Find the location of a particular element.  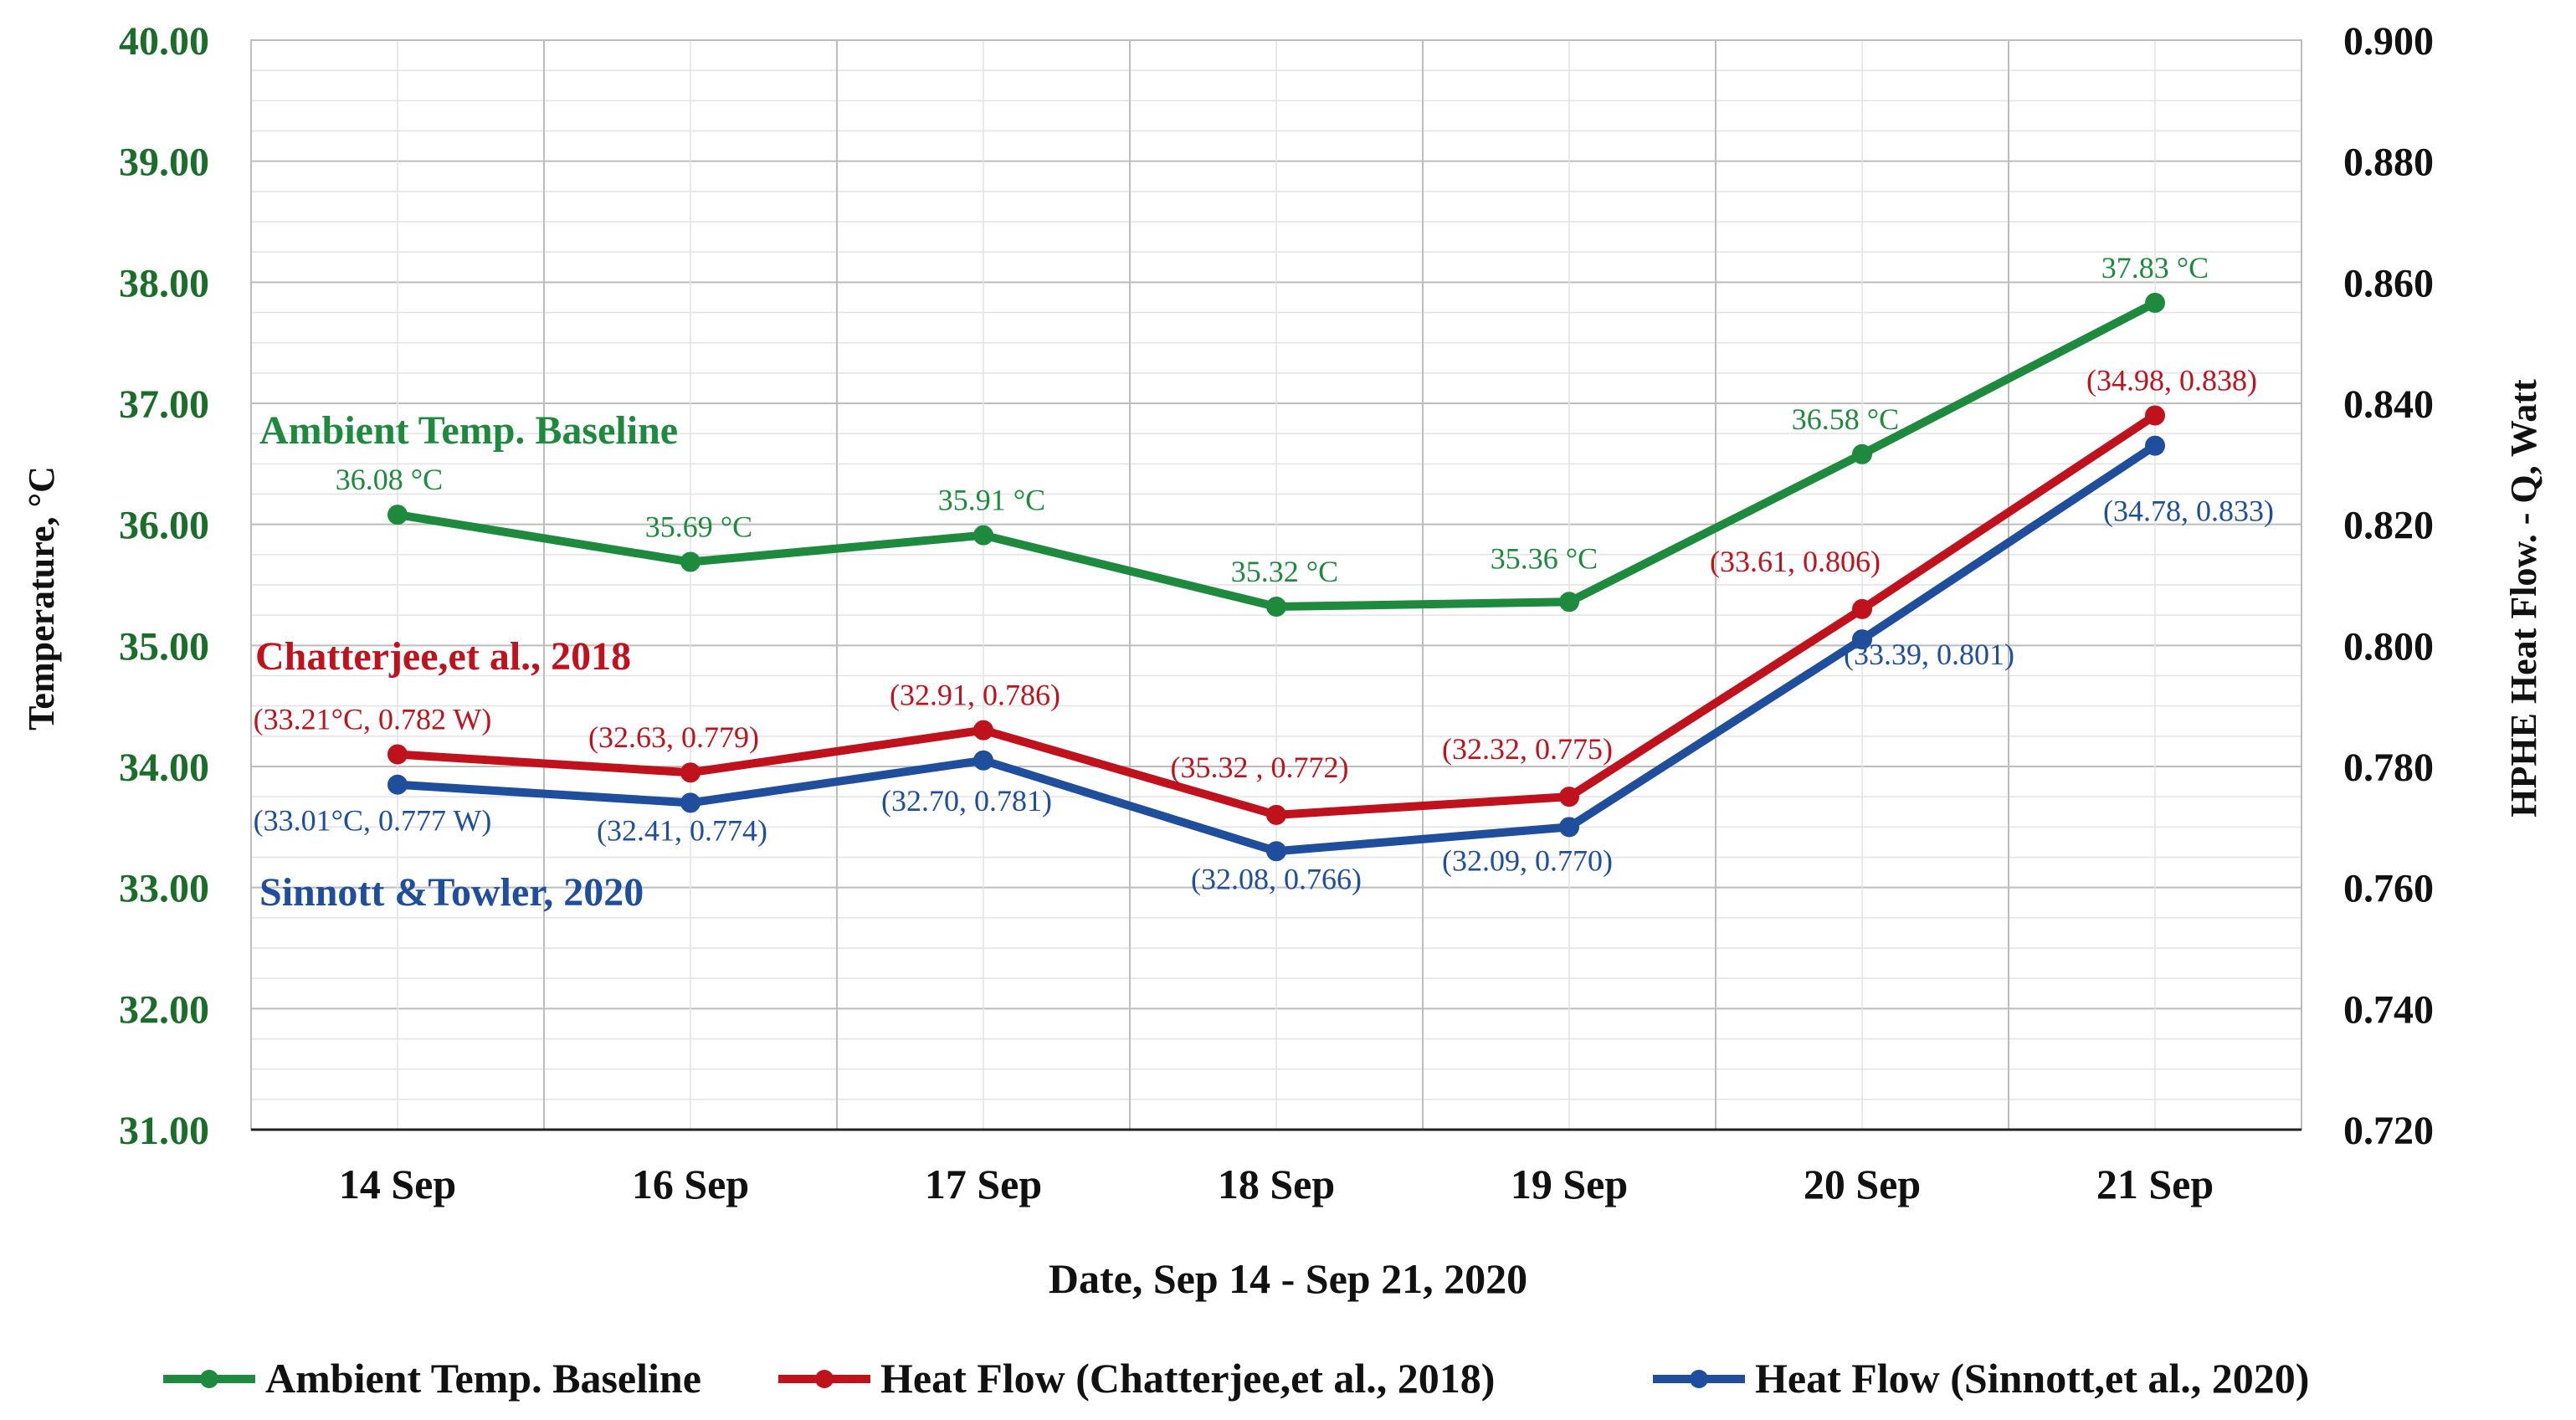

x-tick-label: 18 Sep is located at coordinates (1276, 1184).